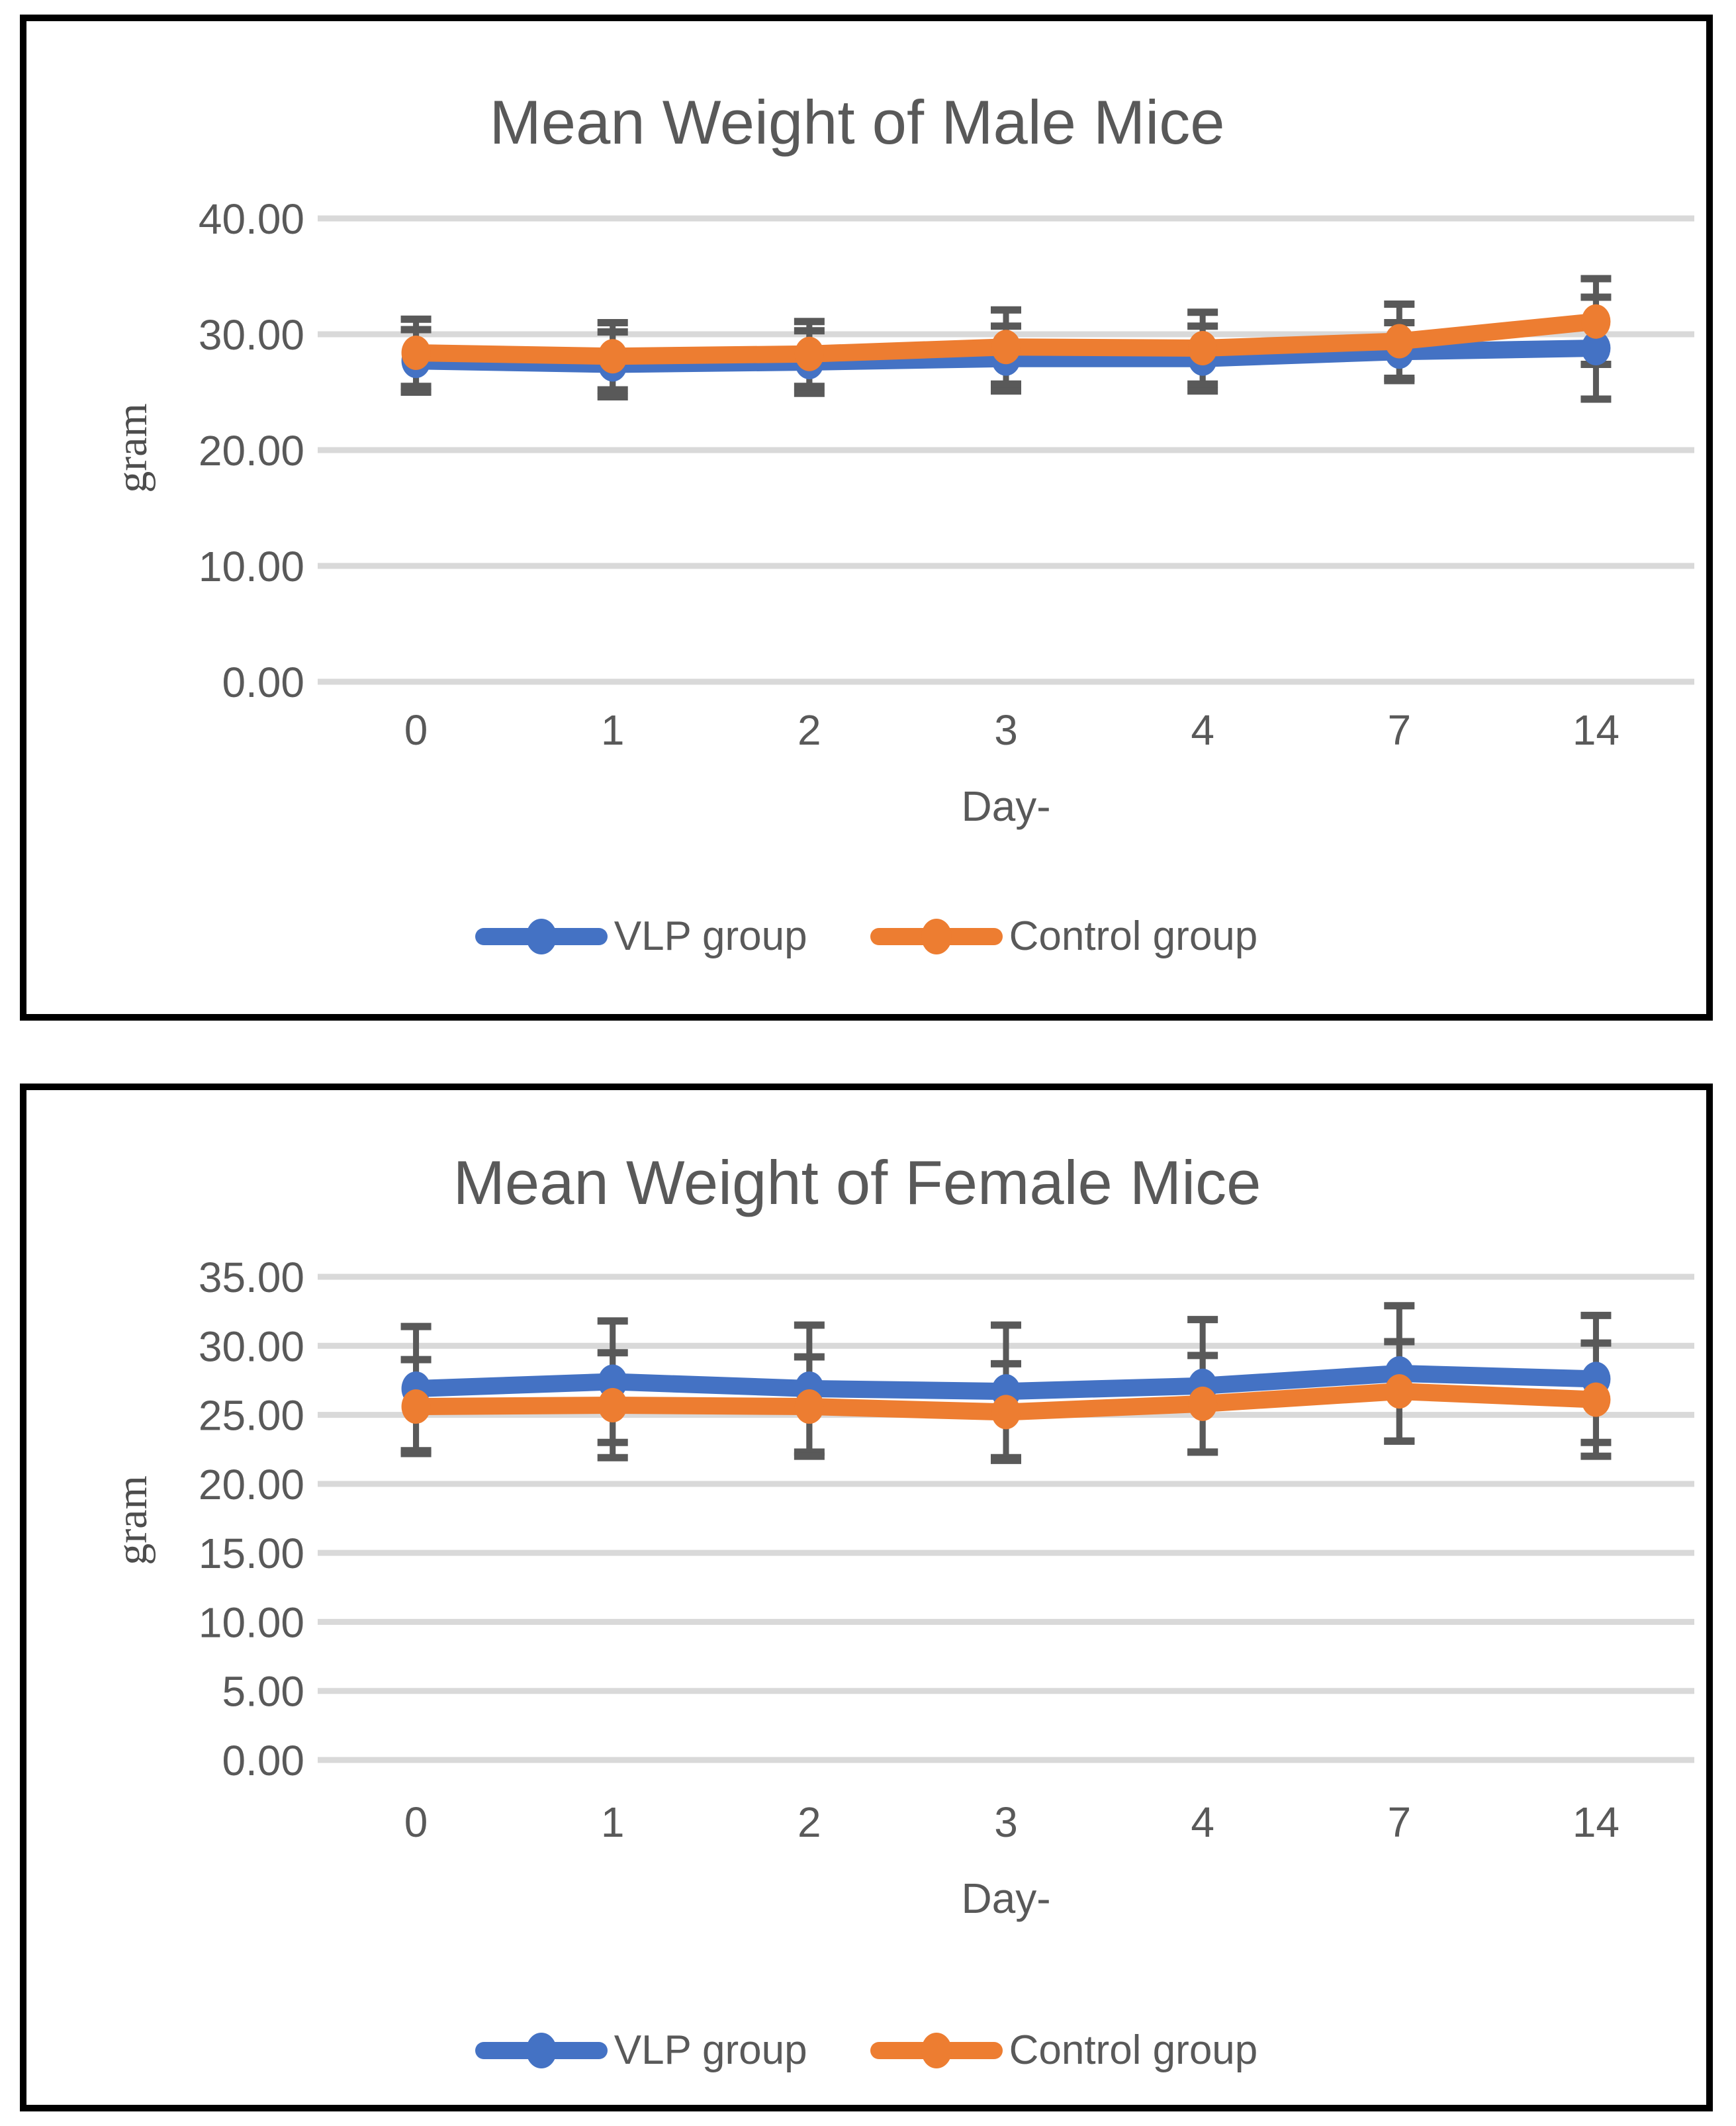 The height and width of the screenshot is (2126, 1736). Describe the element at coordinates (857, 1182) in the screenshot. I see `chart-title: Mean Weight of Female Mice` at that location.